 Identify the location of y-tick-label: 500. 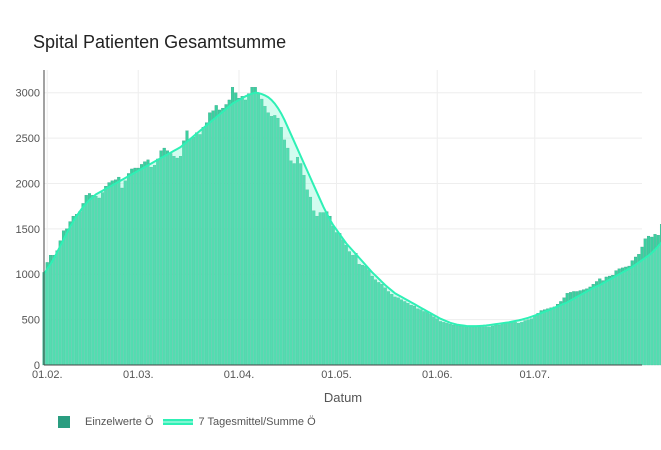
(31, 321).